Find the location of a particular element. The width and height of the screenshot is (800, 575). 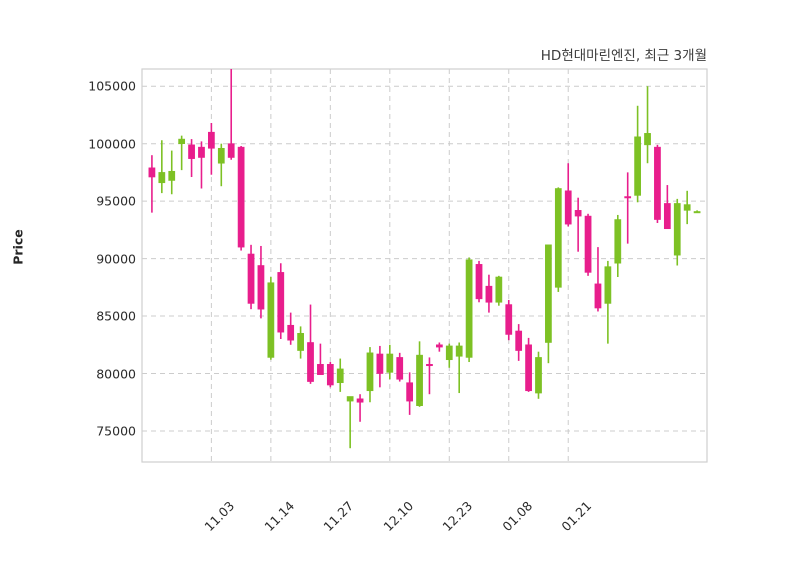

y-tick-label: 90000 is located at coordinates (116, 259).